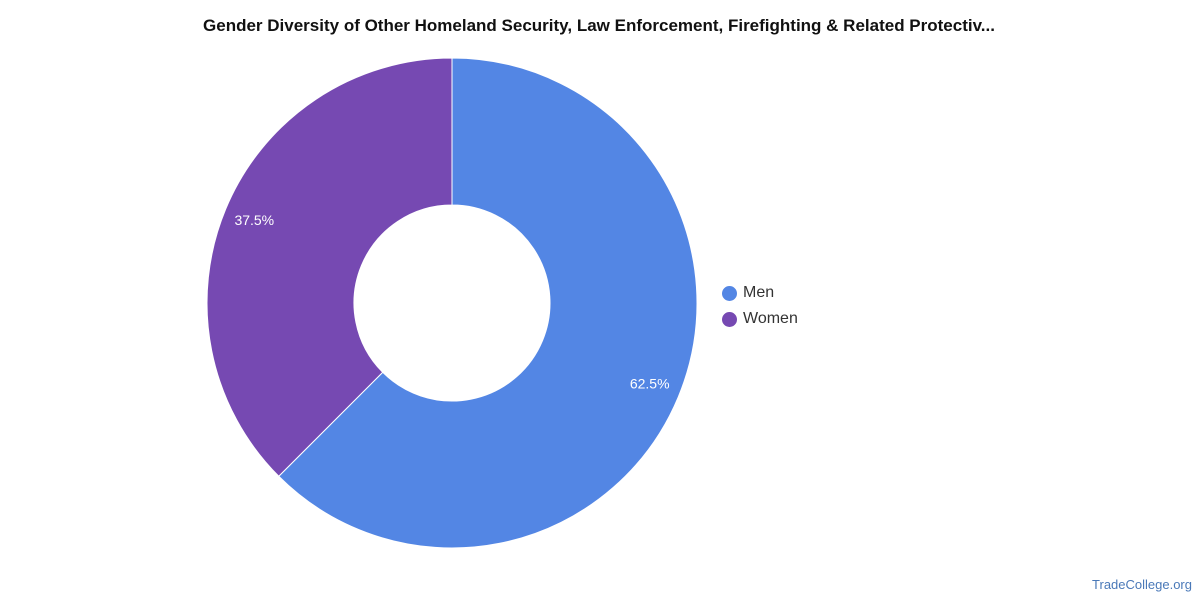 The height and width of the screenshot is (600, 1200). What do you see at coordinates (770, 318) in the screenshot?
I see `legend-label-women: Women` at bounding box center [770, 318].